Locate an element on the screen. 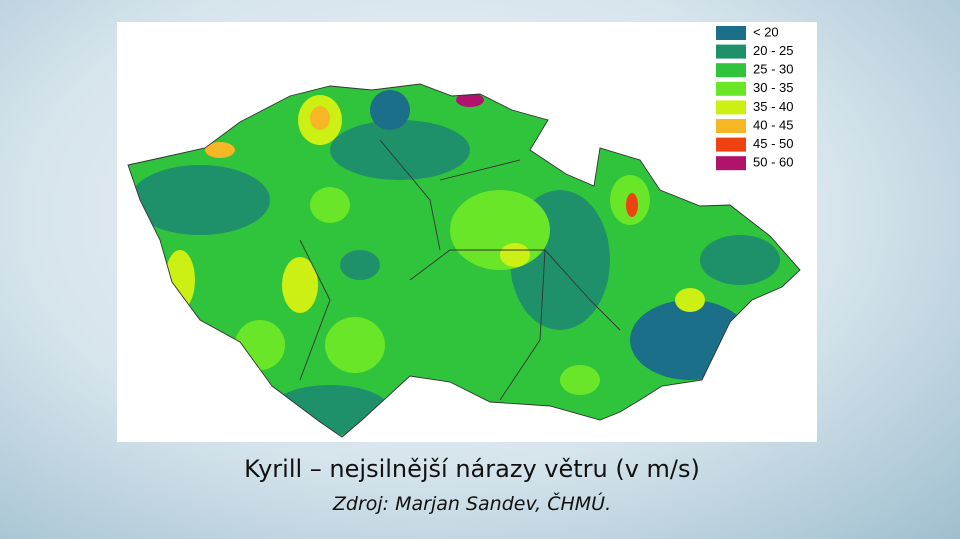 The width and height of the screenshot is (960, 539). slide-subtitle: Zdroj: Marjan Sandev, ČHMÚ. is located at coordinates (471, 503).